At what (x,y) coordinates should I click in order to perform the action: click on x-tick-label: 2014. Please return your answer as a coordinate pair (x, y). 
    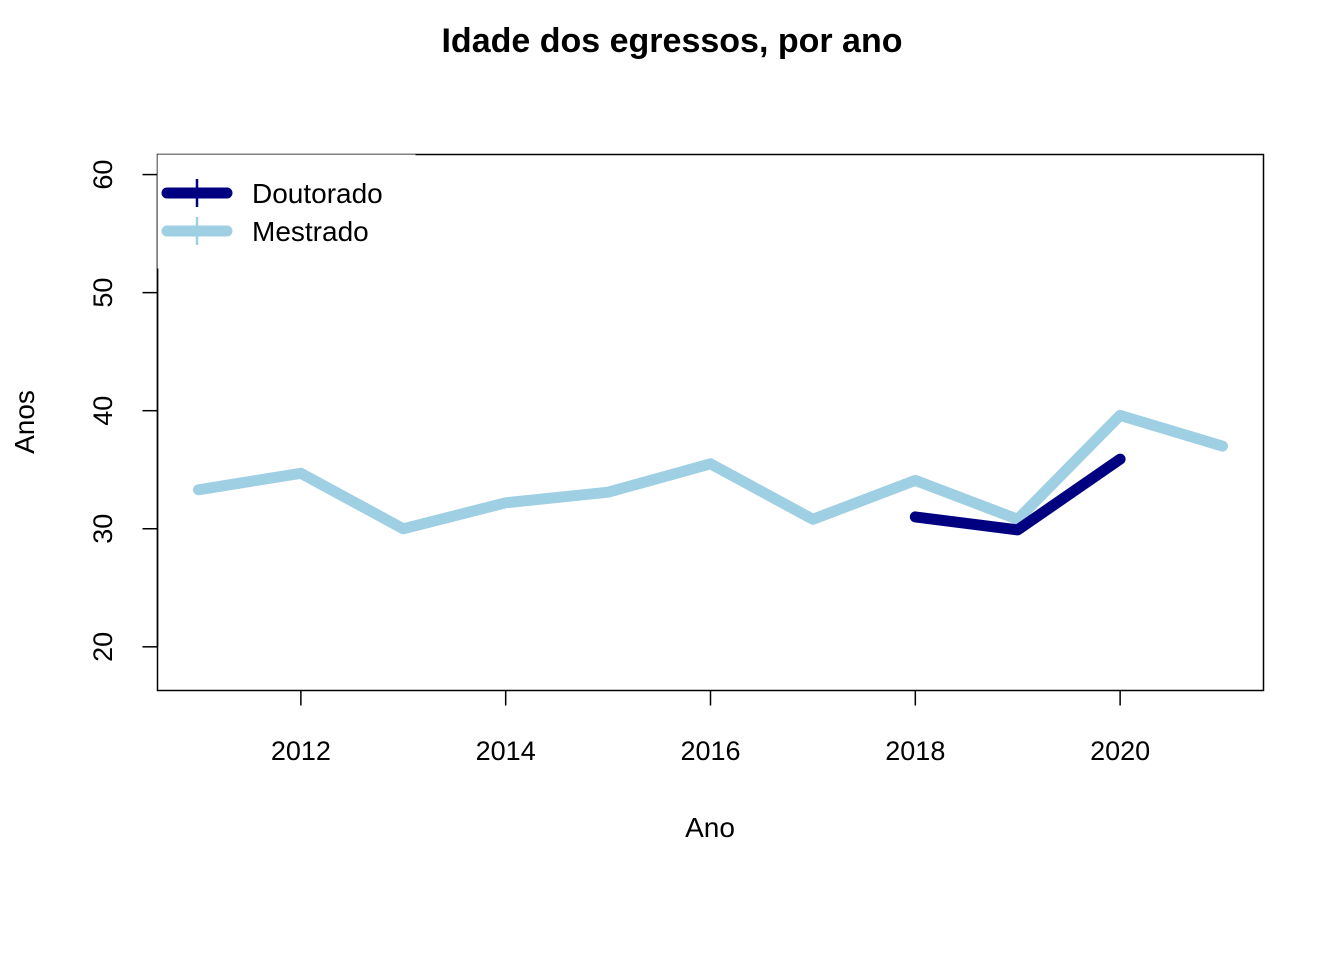
    Looking at the image, I should click on (506, 751).